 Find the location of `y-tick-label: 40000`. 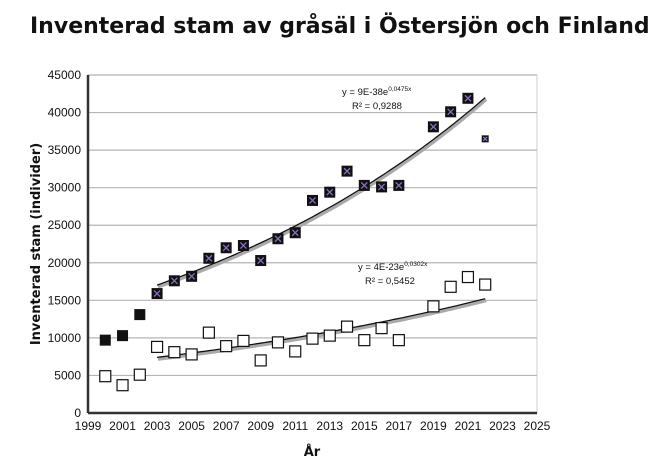

y-tick-label: 40000 is located at coordinates (65, 113).